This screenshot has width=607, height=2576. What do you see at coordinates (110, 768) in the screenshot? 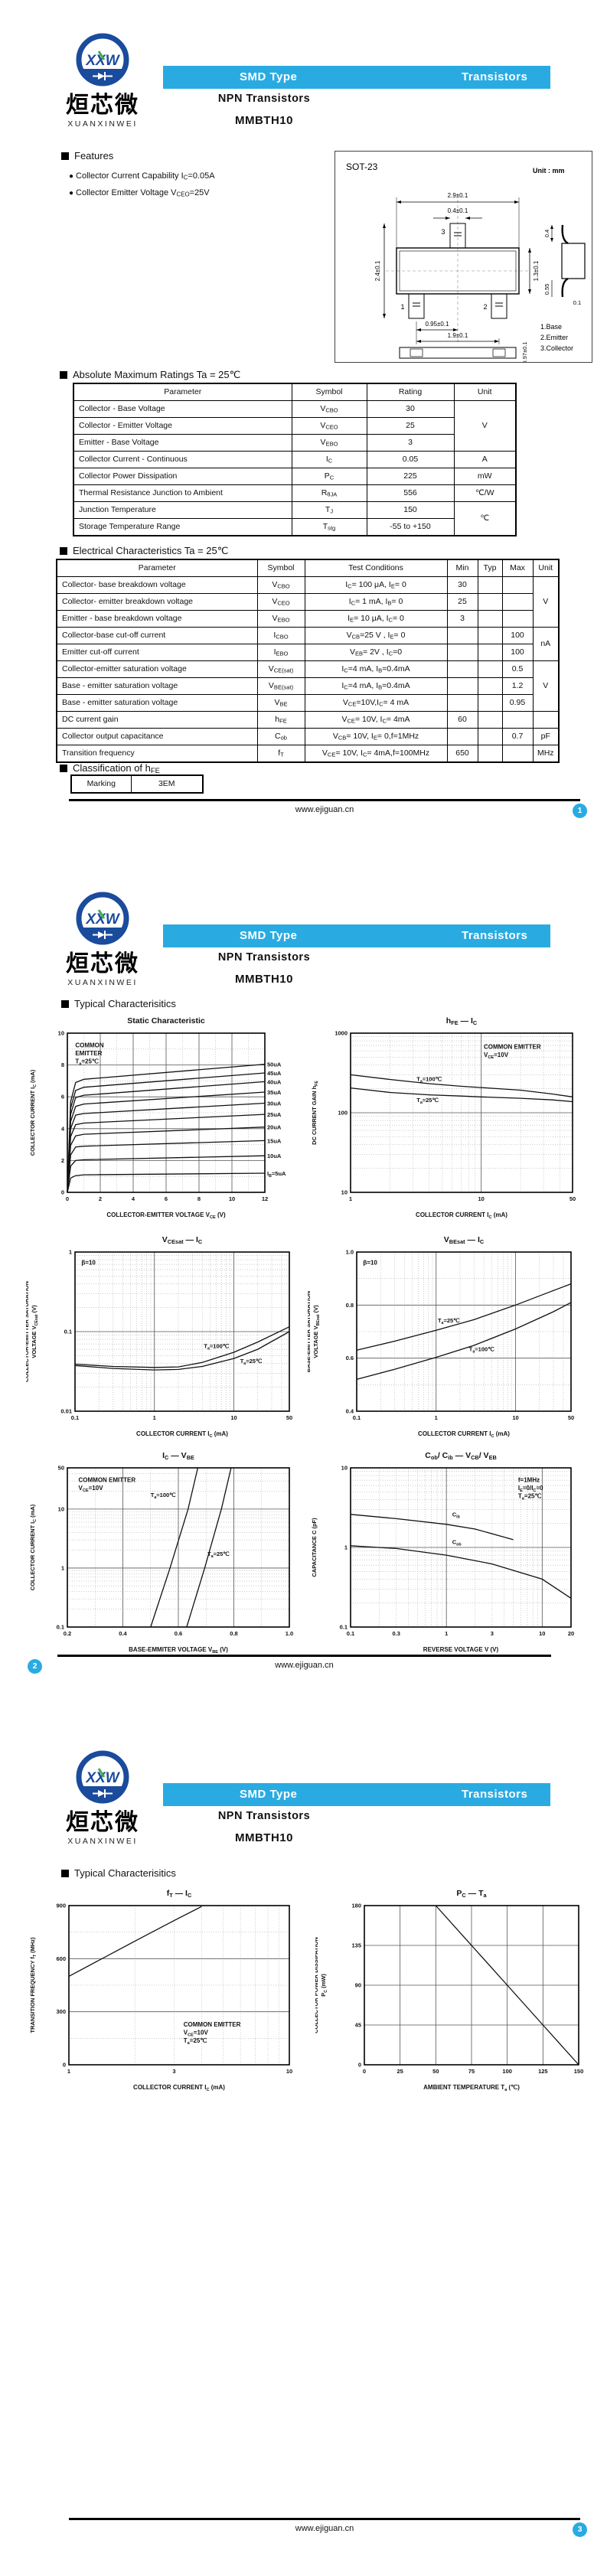
I see `hfe-classification-heading: Classification of hFE` at bounding box center [110, 768].